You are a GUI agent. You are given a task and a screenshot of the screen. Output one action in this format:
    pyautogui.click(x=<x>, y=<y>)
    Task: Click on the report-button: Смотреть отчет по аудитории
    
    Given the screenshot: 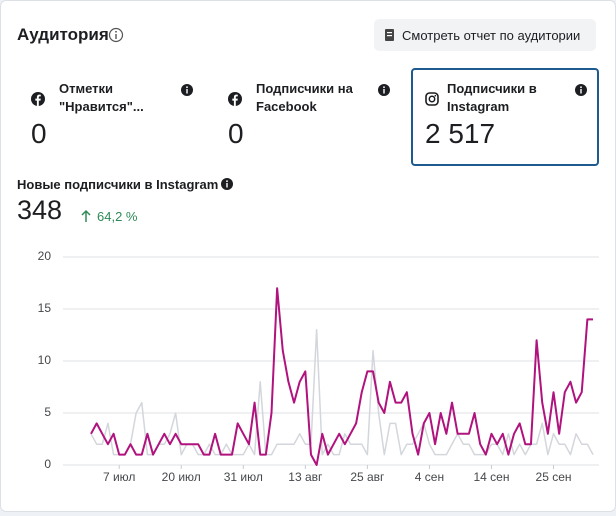 What is the action you would take?
    pyautogui.click(x=485, y=35)
    